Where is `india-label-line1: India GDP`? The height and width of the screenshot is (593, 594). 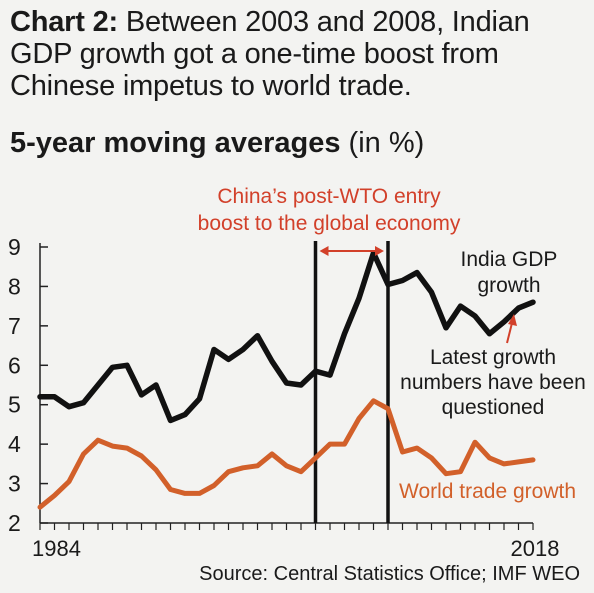 india-label-line1: India GDP is located at coordinates (509, 259).